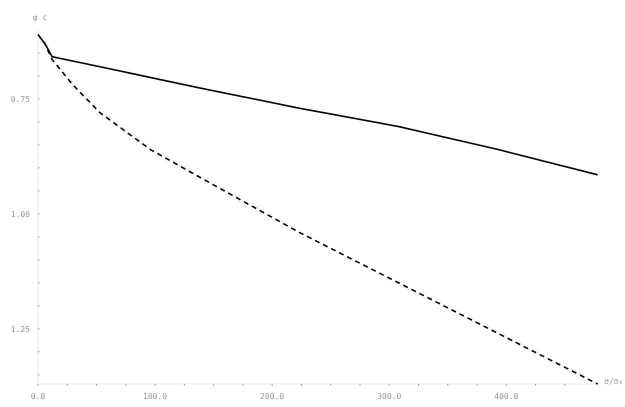 The width and height of the screenshot is (625, 407). What do you see at coordinates (155, 396) in the screenshot?
I see `x-tick-label: 100.0` at bounding box center [155, 396].